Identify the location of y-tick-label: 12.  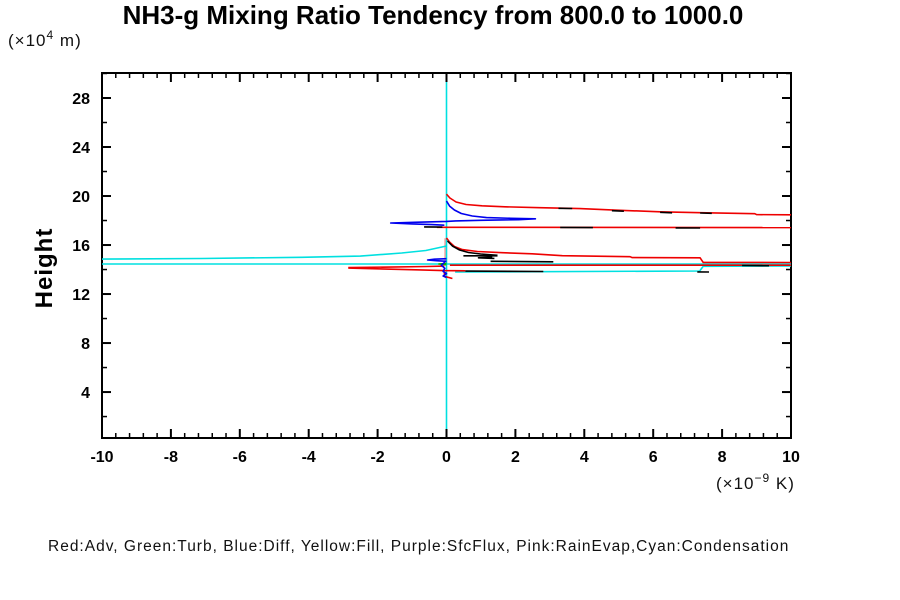
(81, 295).